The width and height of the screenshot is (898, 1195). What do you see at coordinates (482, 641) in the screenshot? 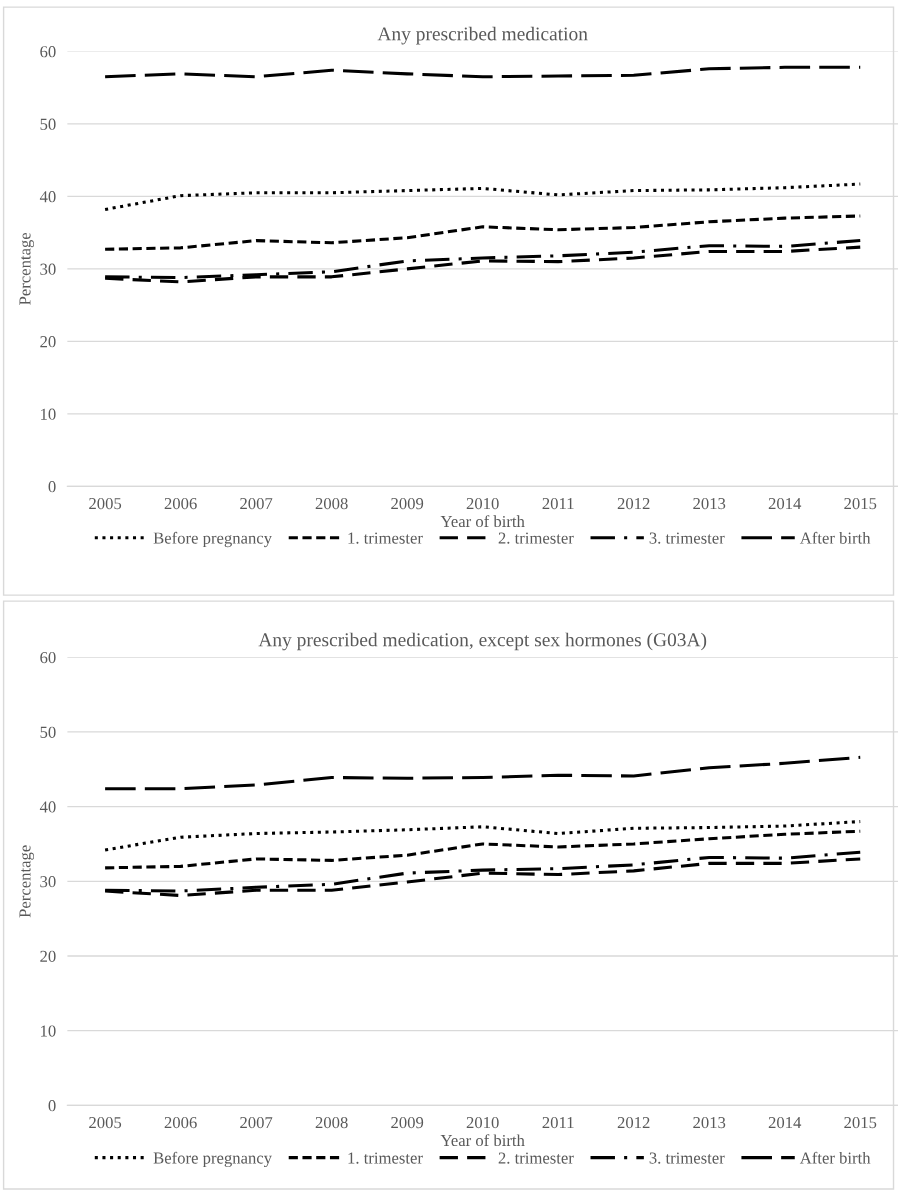
I see `chart-title: Any prescribed medication, except sex hormones (G03A)` at bounding box center [482, 641].